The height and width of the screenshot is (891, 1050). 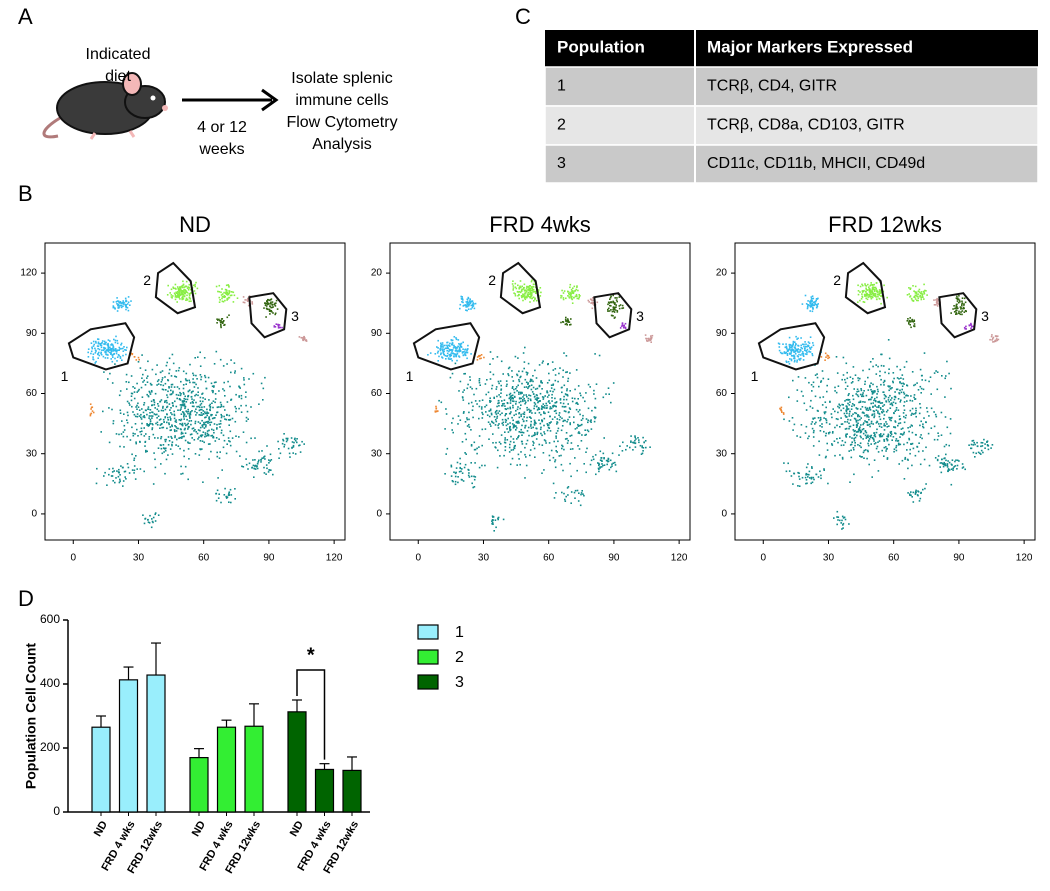 What do you see at coordinates (613, 315) in the screenshot?
I see `gate` at bounding box center [613, 315].